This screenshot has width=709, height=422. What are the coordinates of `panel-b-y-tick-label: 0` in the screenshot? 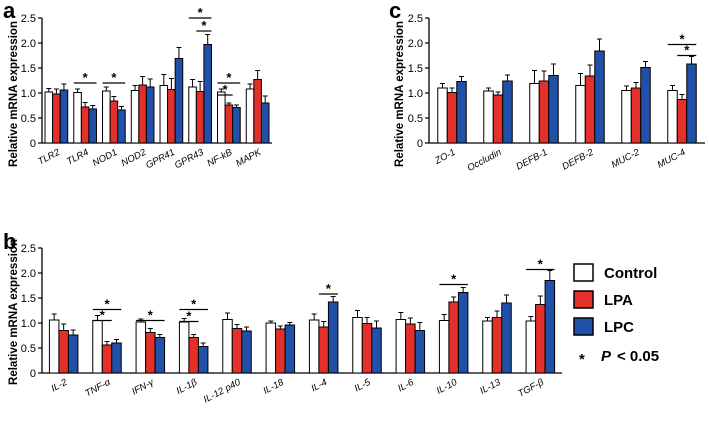 It's located at (33, 374).